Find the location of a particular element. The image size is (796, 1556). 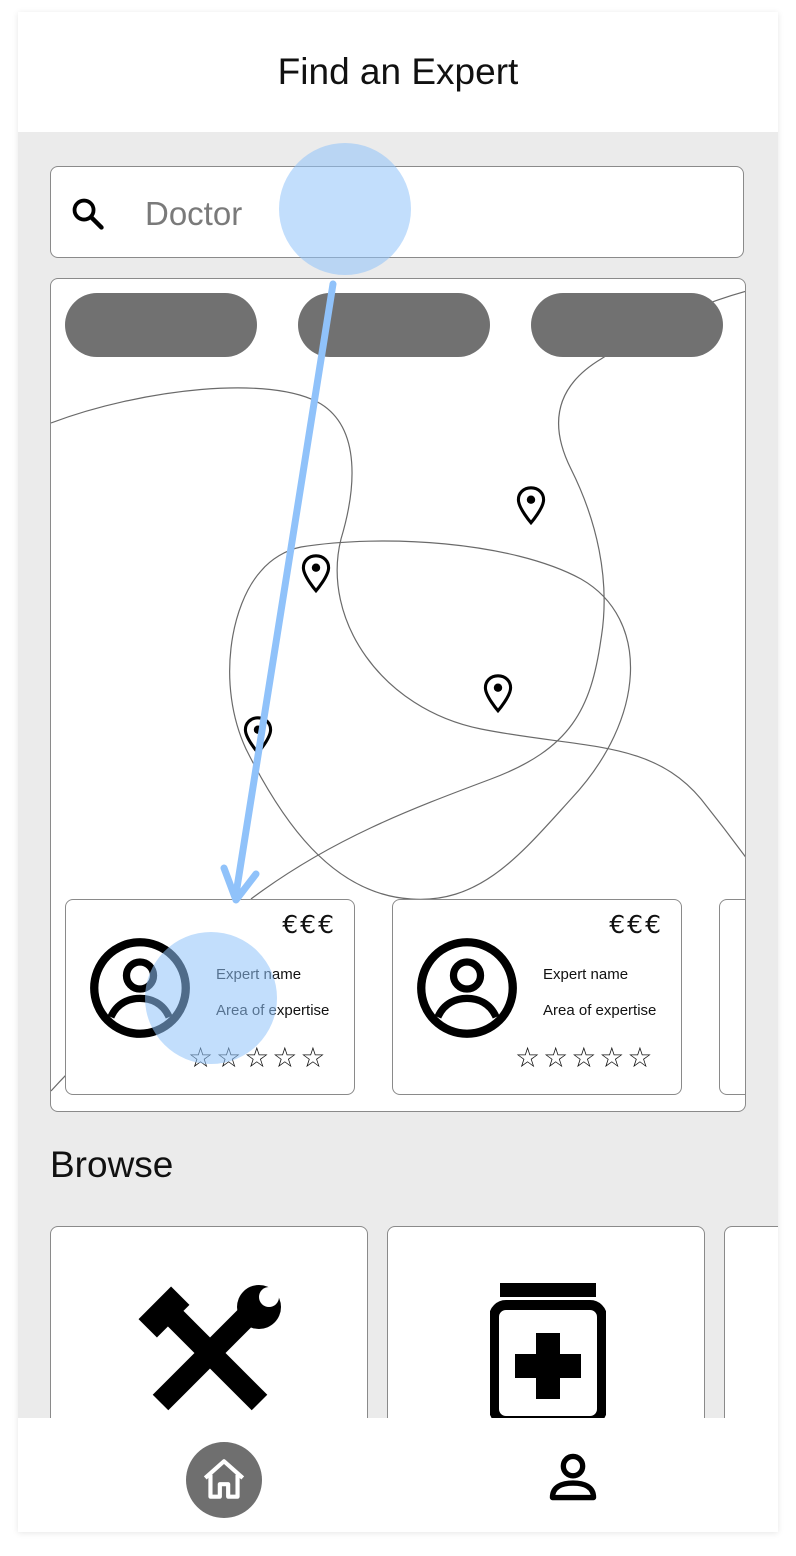

expert-card-partial is located at coordinates (732, 997).